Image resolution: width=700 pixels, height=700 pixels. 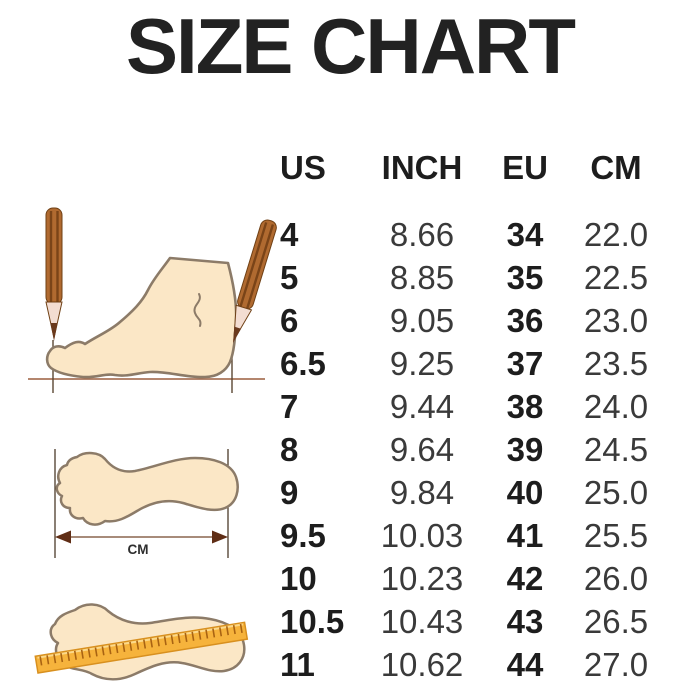 What do you see at coordinates (297, 664) in the screenshot?
I see `cell-us: 11` at bounding box center [297, 664].